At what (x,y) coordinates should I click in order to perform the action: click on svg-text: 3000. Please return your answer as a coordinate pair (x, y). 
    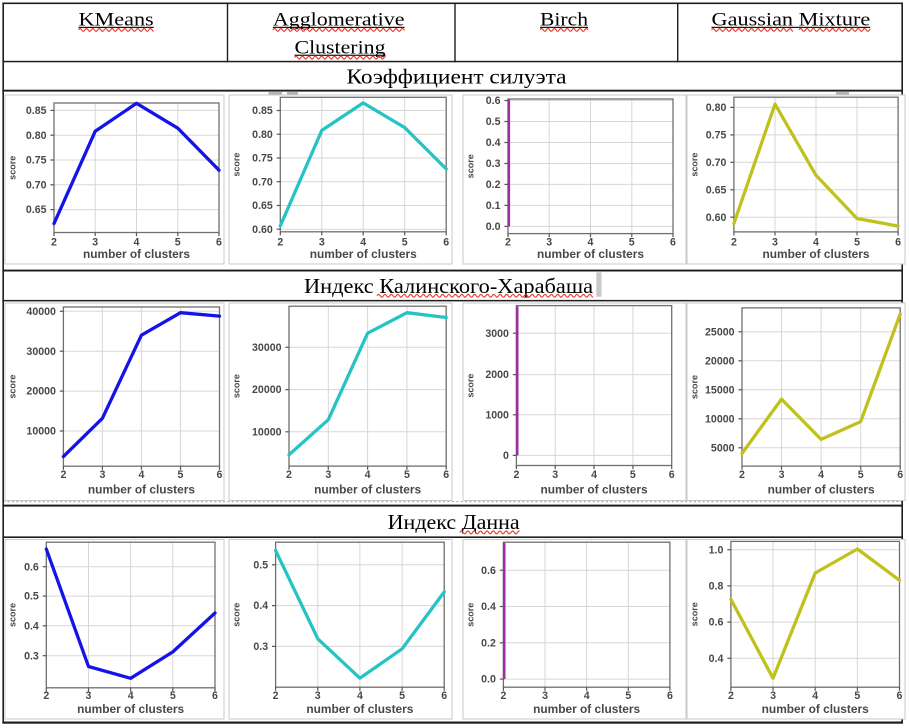
    Looking at the image, I should click on (497, 334).